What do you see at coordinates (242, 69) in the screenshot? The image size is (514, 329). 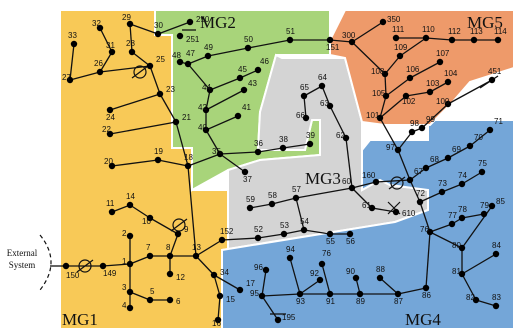 I see `bus-label-45: 45` at bounding box center [242, 69].